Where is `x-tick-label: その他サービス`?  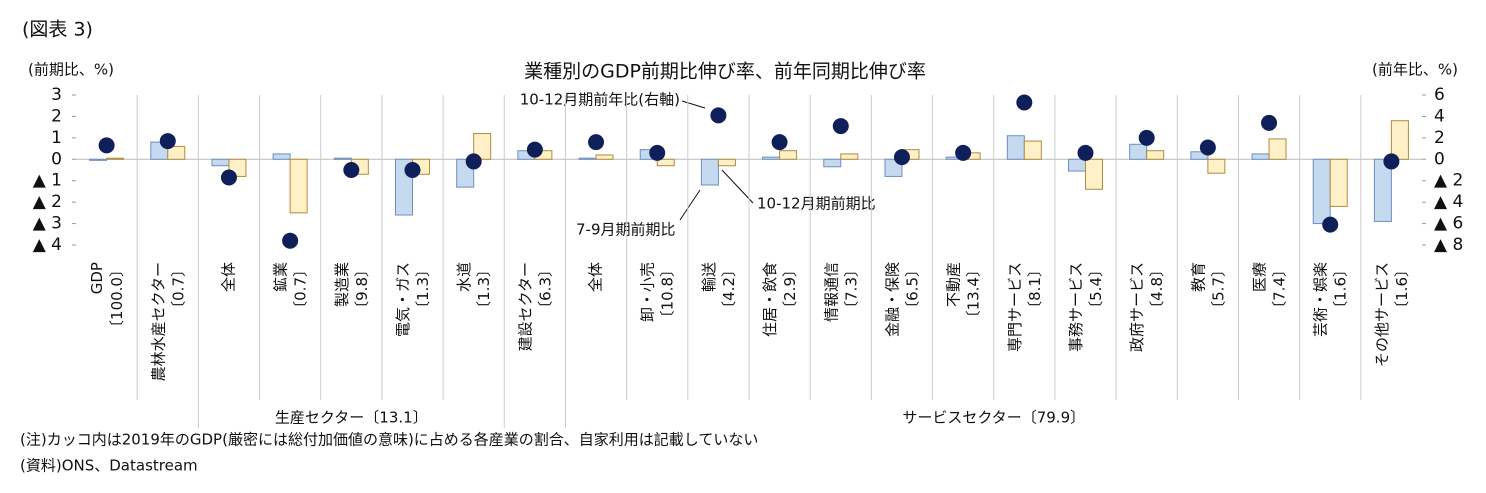
x-tick-label: その他サービス is located at coordinates (1382, 314).